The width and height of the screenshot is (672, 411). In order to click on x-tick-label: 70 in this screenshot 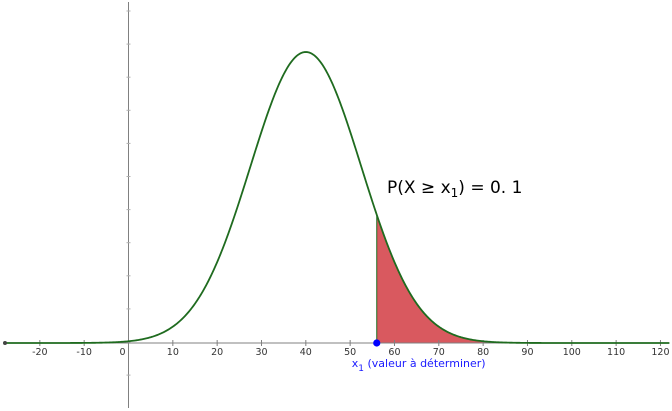, I will do `click(439, 352)`.